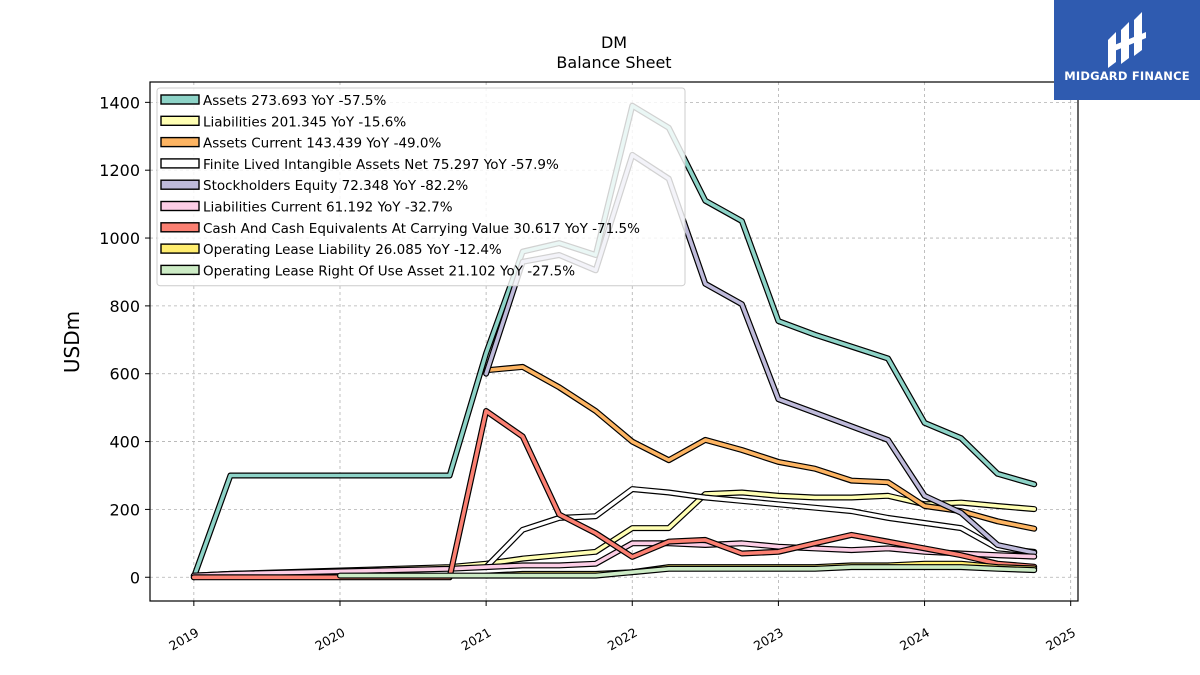  What do you see at coordinates (119, 238) in the screenshot?
I see `y-tick-label: 1000` at bounding box center [119, 238].